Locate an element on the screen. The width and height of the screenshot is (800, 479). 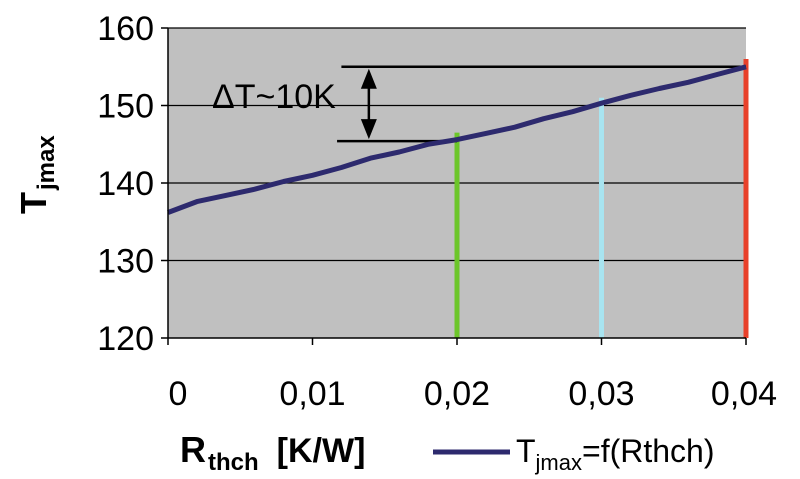
x-tick-label-0,01: 0,01 is located at coordinates (312, 394).